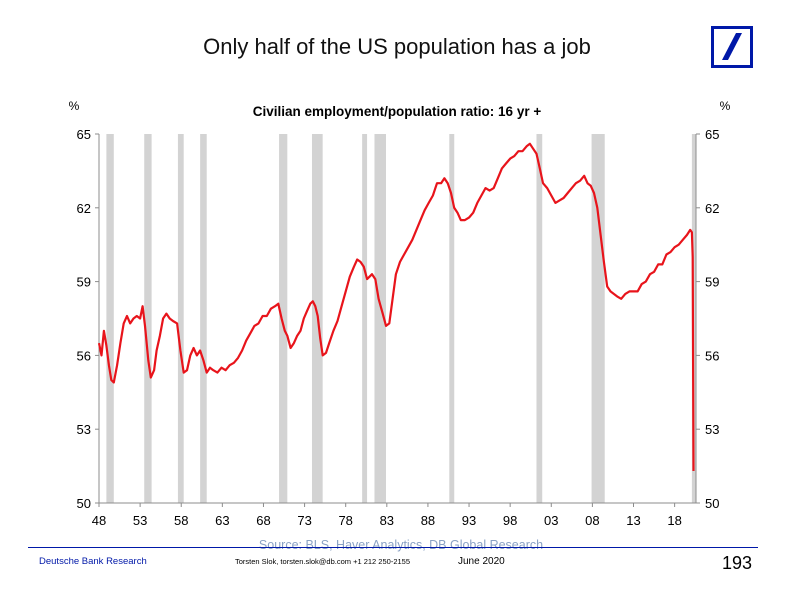 Image resolution: width=794 pixels, height=599 pixels. What do you see at coordinates (397, 46) in the screenshot?
I see `slide-title: Only half of the US population has a job` at bounding box center [397, 46].